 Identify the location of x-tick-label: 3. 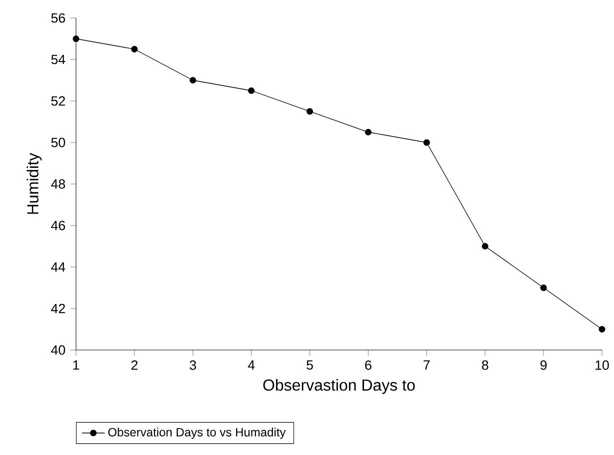
(193, 365).